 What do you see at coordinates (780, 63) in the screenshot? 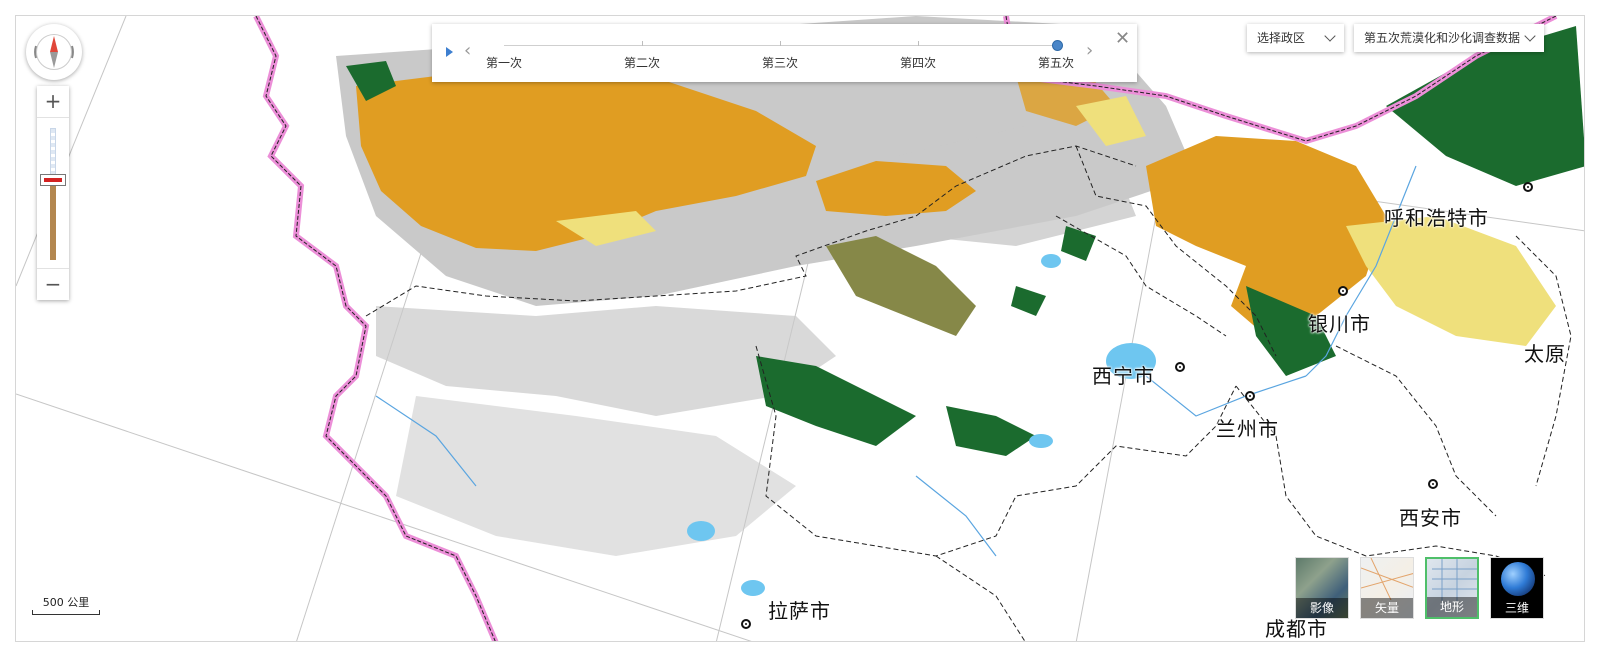
I see `timeline-label-3: 第三次` at bounding box center [780, 63].